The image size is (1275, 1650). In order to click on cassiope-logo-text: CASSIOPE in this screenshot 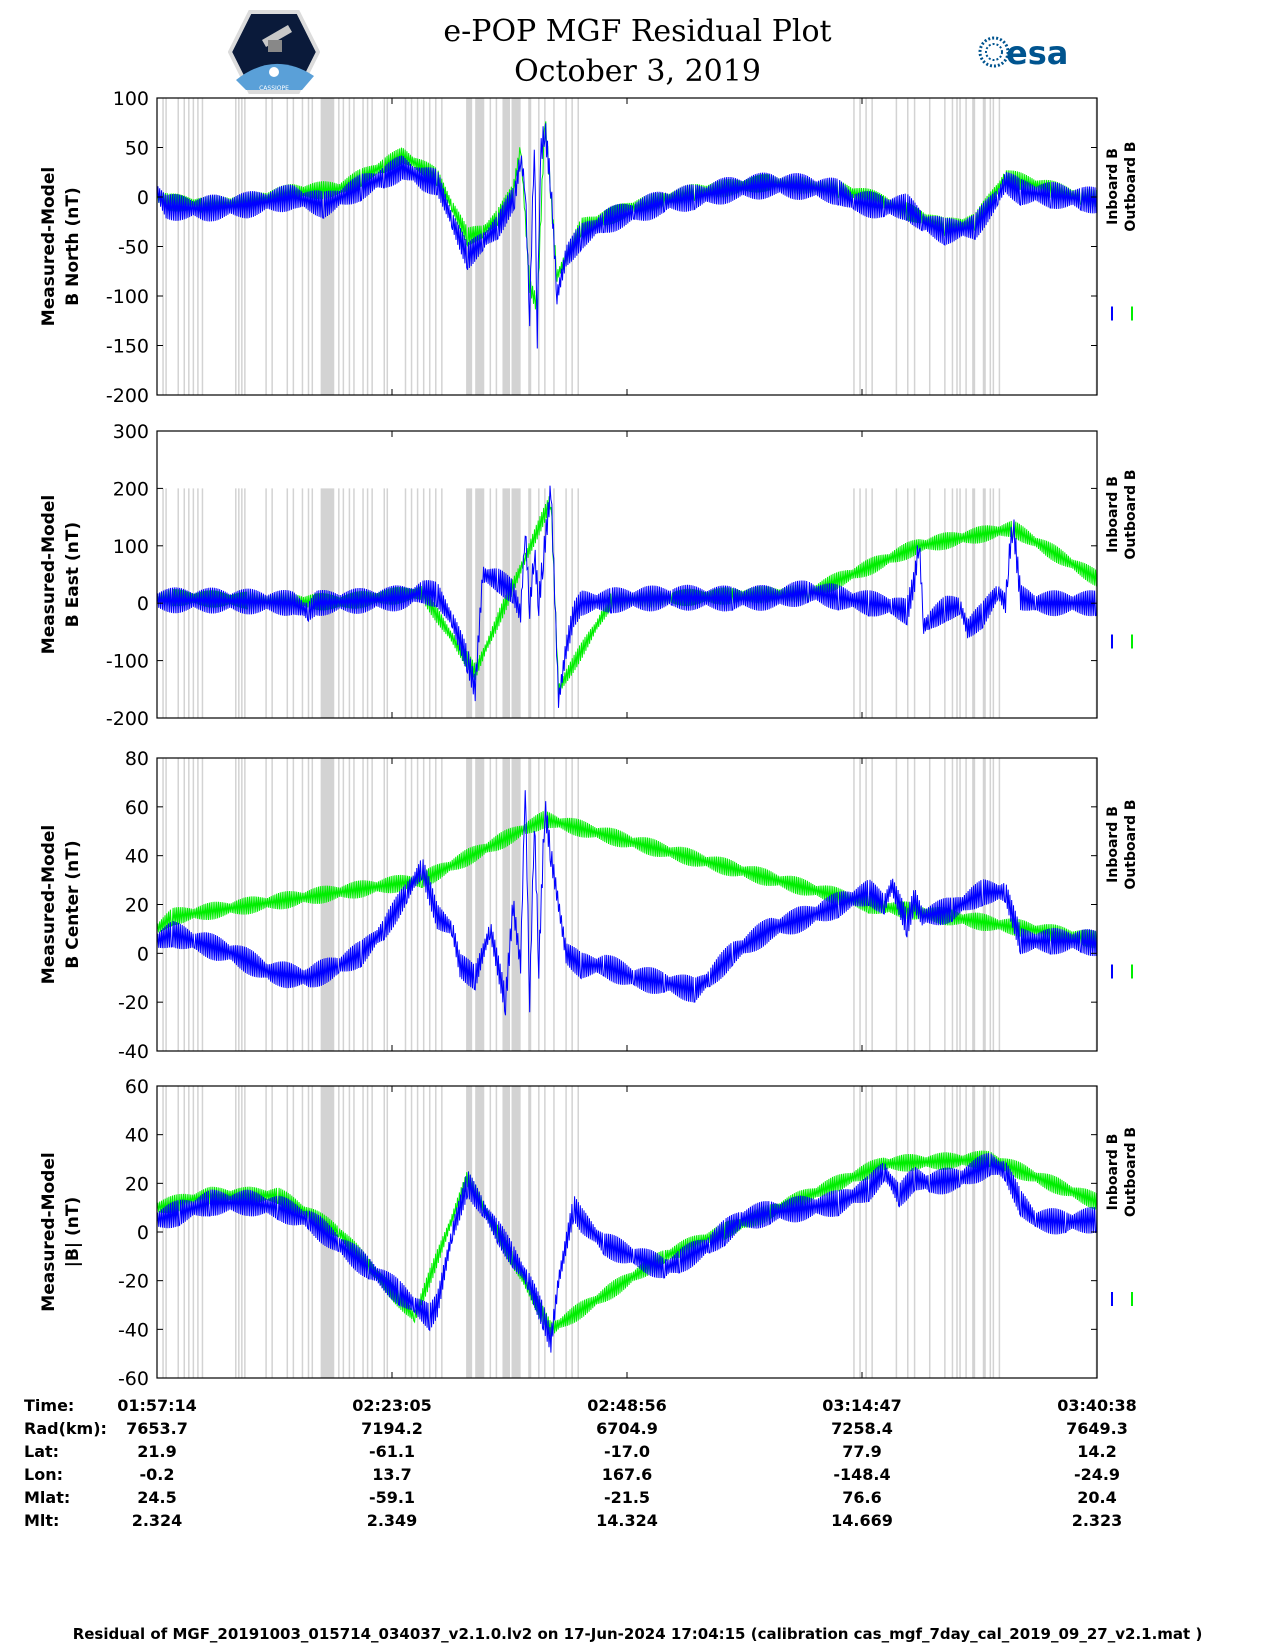, I will do `click(274, 88)`.